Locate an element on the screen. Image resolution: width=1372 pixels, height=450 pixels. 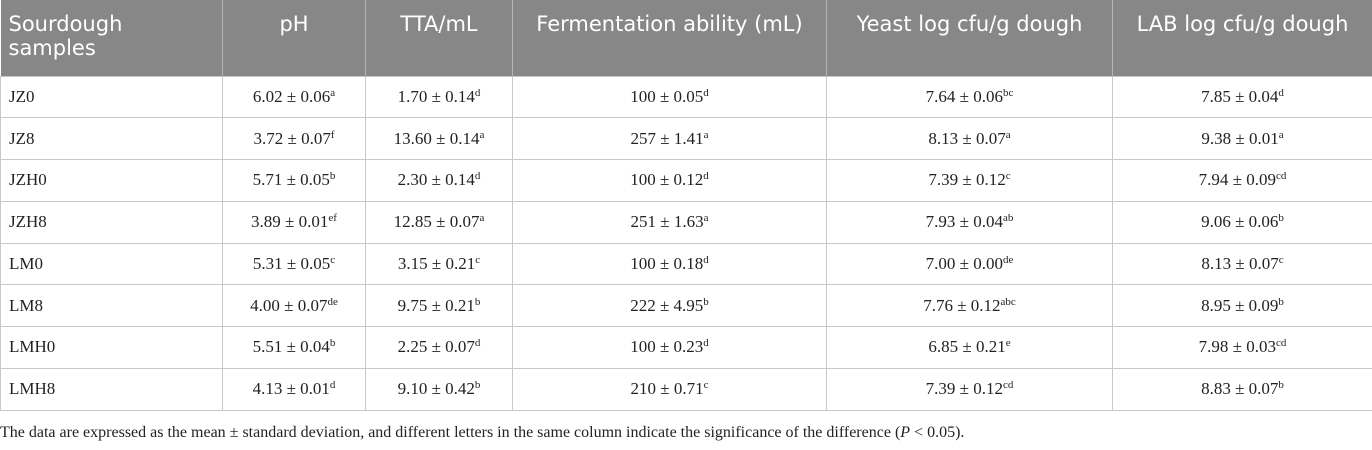
sample-cell: JZH0 is located at coordinates (111, 180).